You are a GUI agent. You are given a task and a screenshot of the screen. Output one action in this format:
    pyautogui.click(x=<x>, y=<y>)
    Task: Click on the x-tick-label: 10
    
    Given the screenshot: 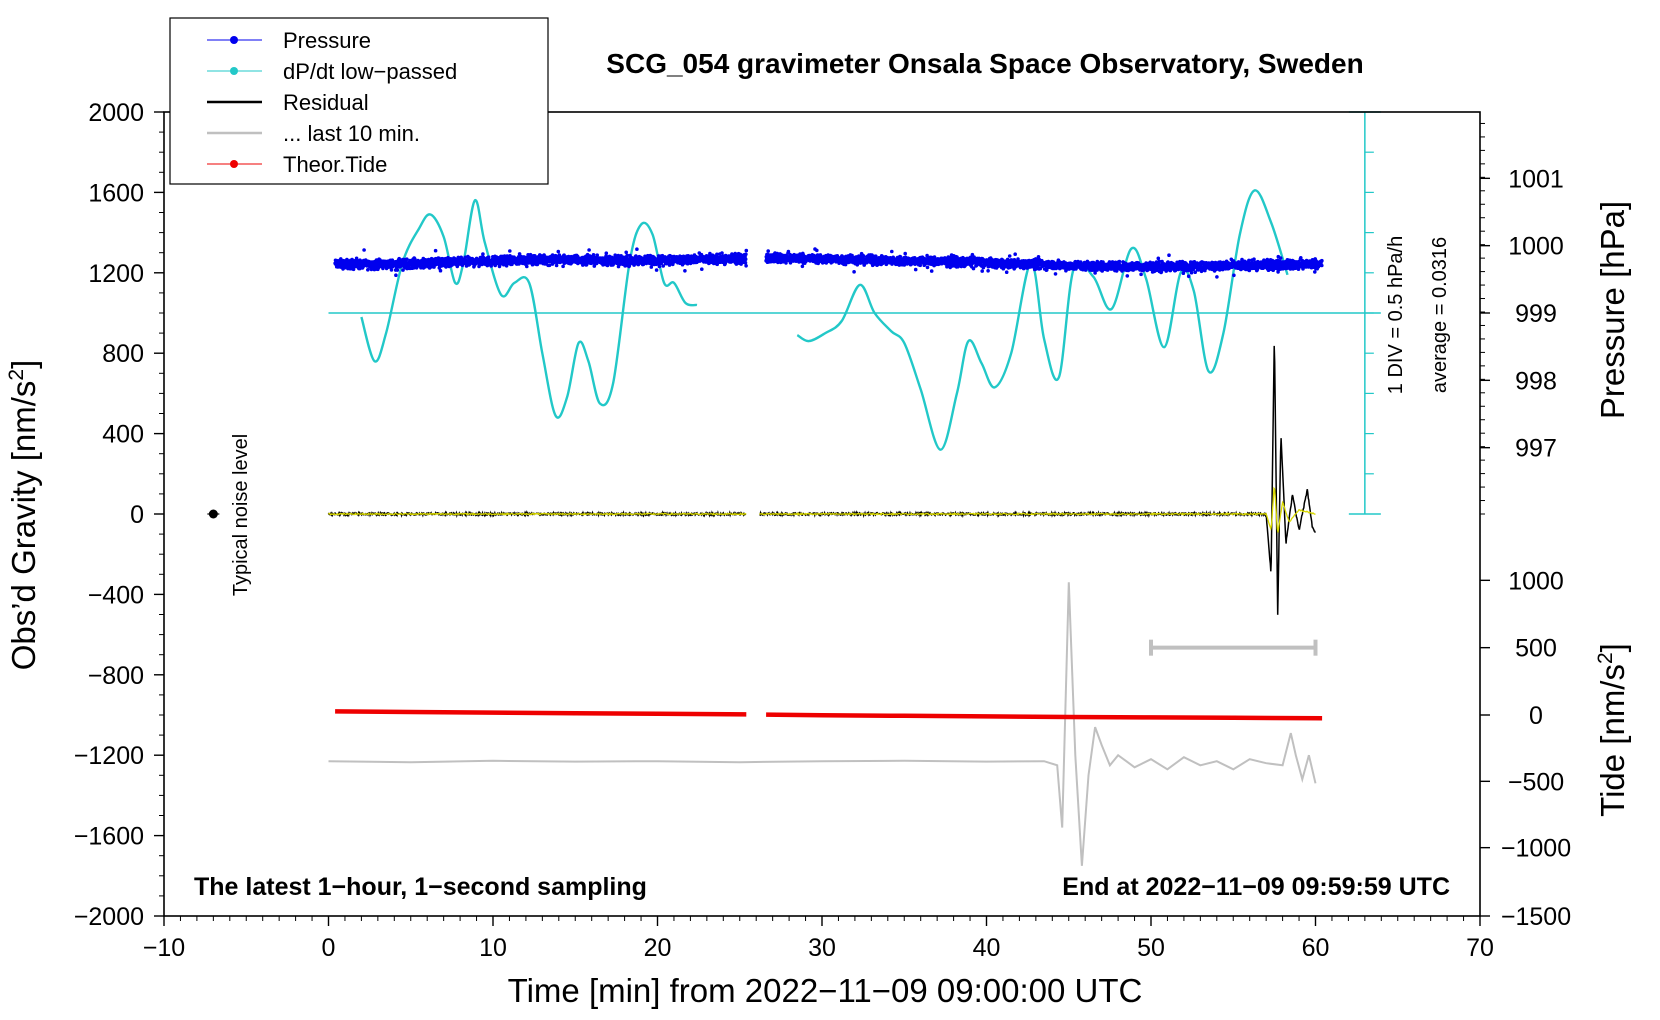 What is the action you would take?
    pyautogui.click(x=493, y=948)
    